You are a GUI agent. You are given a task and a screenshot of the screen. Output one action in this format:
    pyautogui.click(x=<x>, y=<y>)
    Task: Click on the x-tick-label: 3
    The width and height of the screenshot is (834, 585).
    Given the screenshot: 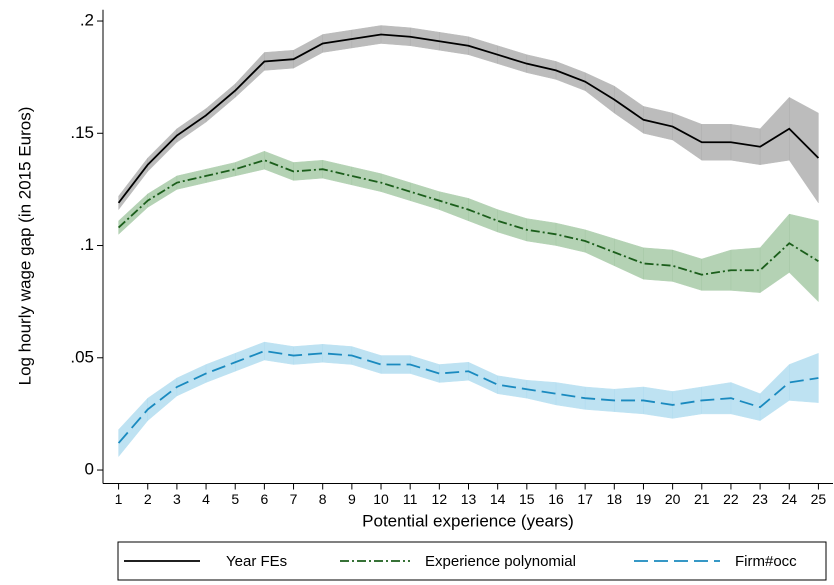 What is the action you would take?
    pyautogui.click(x=177, y=499)
    